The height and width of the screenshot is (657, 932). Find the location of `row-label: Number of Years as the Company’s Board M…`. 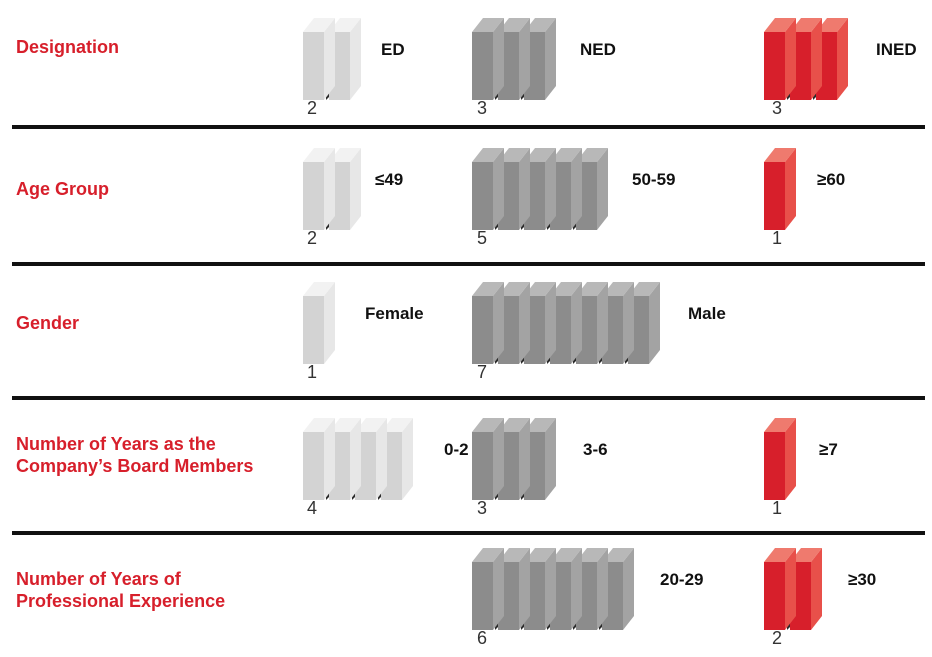

row-label: Number of Years as the Company’s Board M… is located at coordinates (135, 455).